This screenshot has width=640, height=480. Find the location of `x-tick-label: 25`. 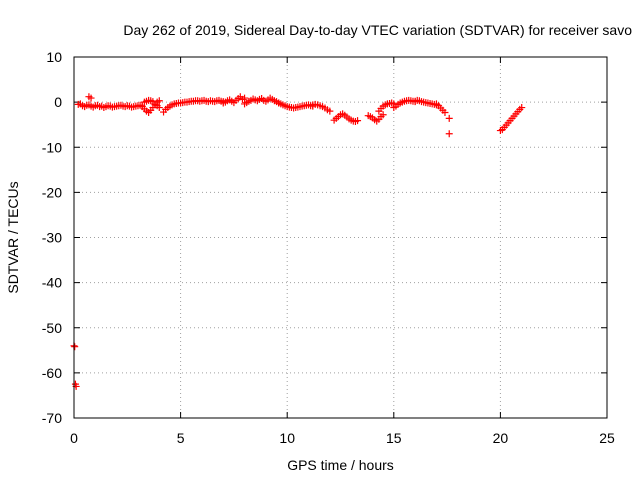

x-tick-label: 25 is located at coordinates (607, 438).